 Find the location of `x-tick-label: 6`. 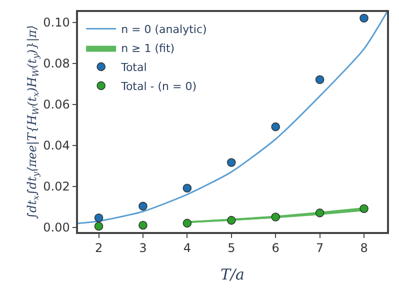

x-tick-label: 6 is located at coordinates (276, 248).